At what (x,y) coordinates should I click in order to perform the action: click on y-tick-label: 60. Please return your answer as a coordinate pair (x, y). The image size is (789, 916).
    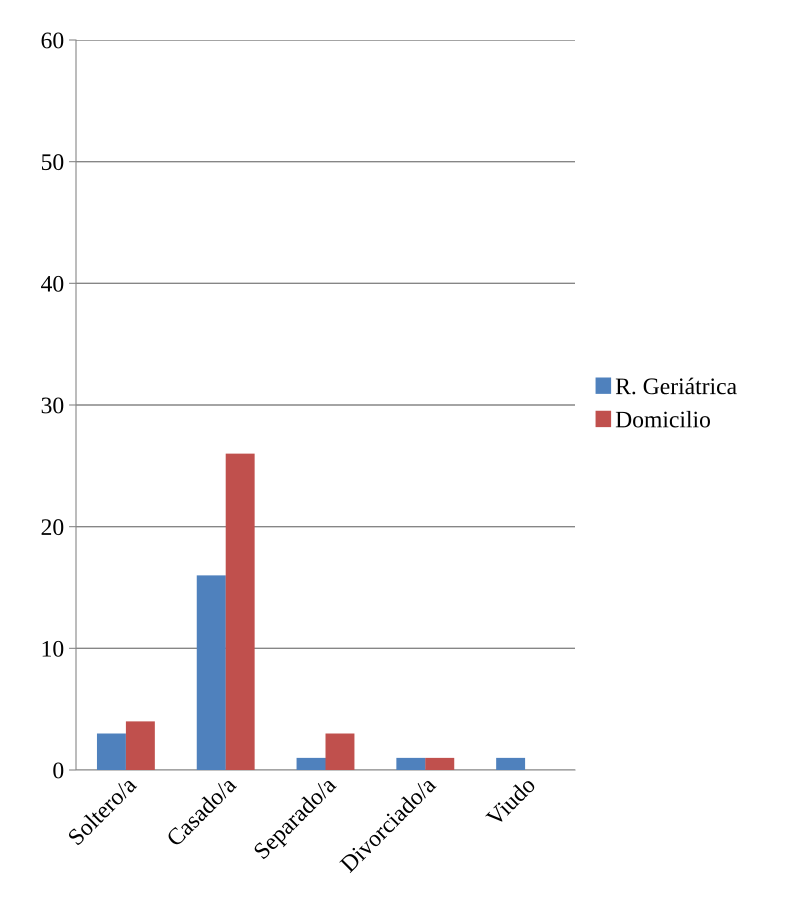
    Looking at the image, I should click on (53, 40).